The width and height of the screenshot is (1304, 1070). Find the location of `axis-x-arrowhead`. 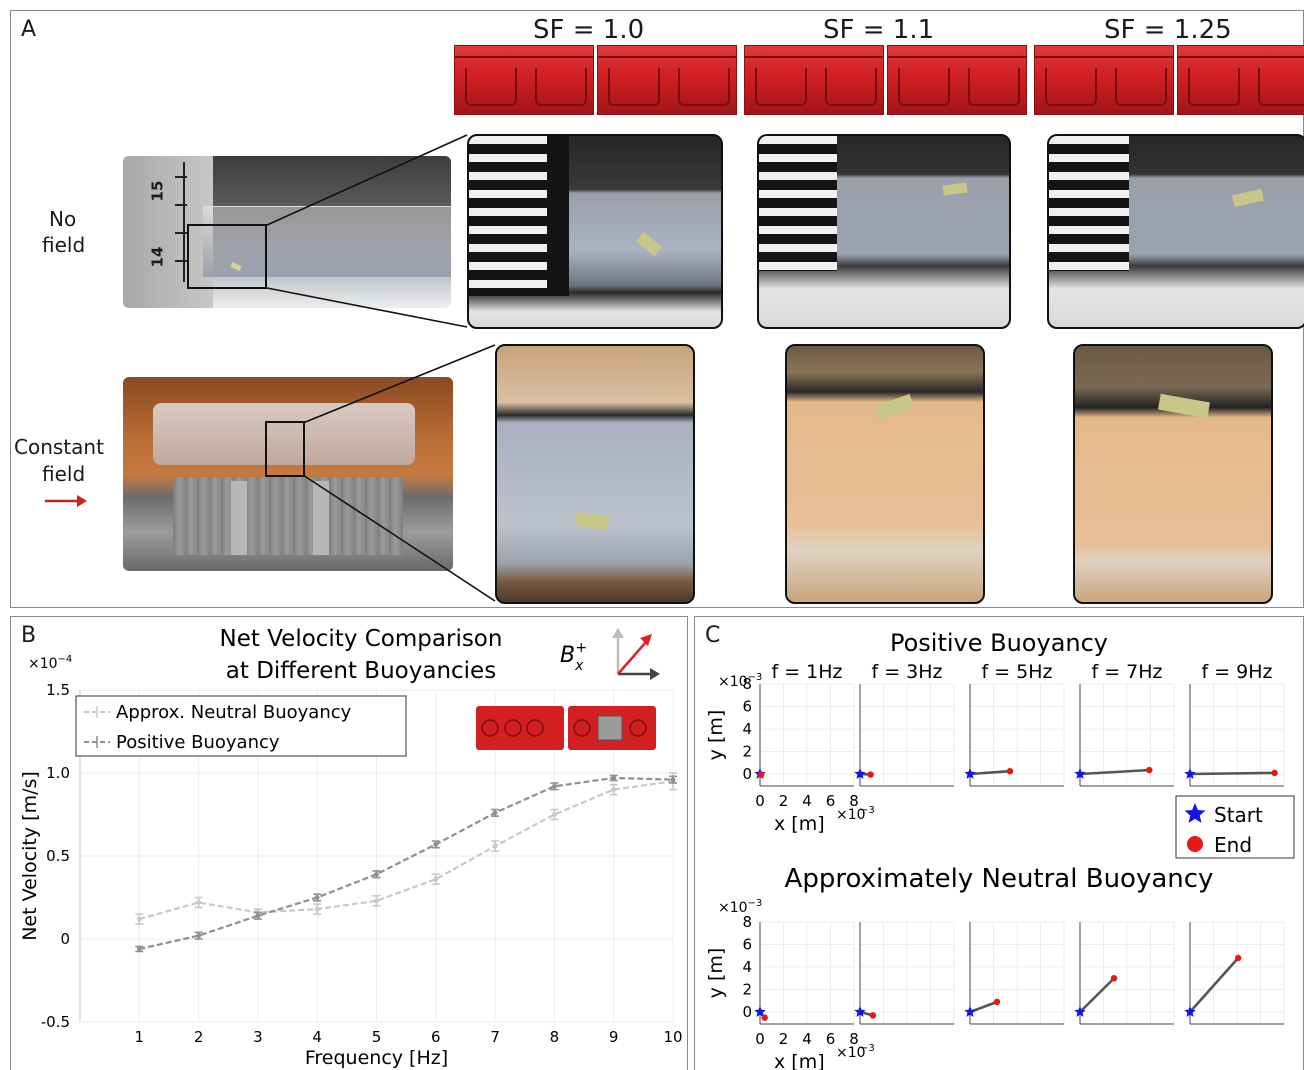

axis-x-arrowhead is located at coordinates (655, 674).